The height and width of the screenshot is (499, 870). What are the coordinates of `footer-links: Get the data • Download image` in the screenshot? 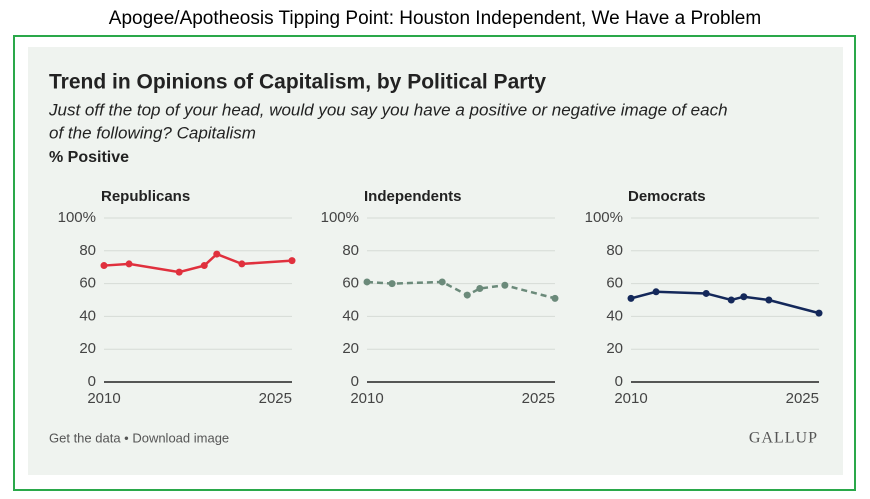 It's located at (139, 437).